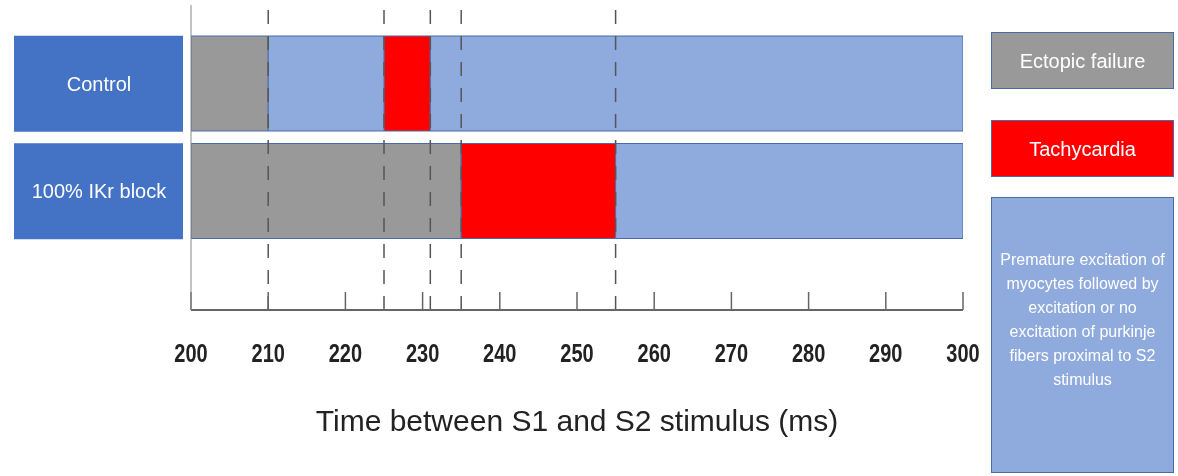 The image size is (1178, 476). I want to click on y-tick-label: Control, so click(99, 83).